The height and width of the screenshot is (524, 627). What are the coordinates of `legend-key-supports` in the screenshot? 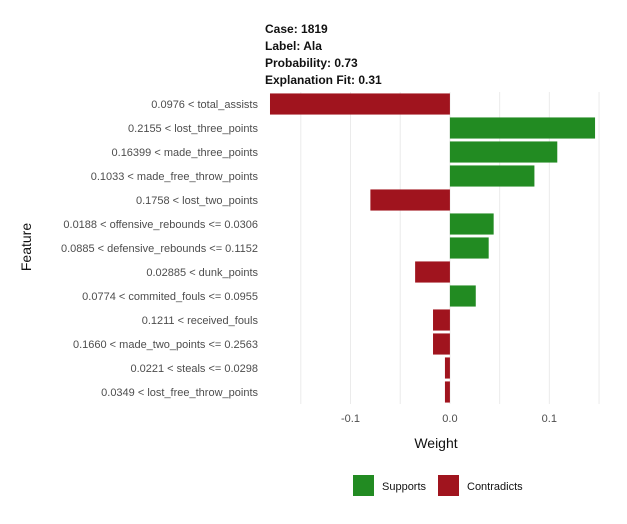 It's located at (363, 485).